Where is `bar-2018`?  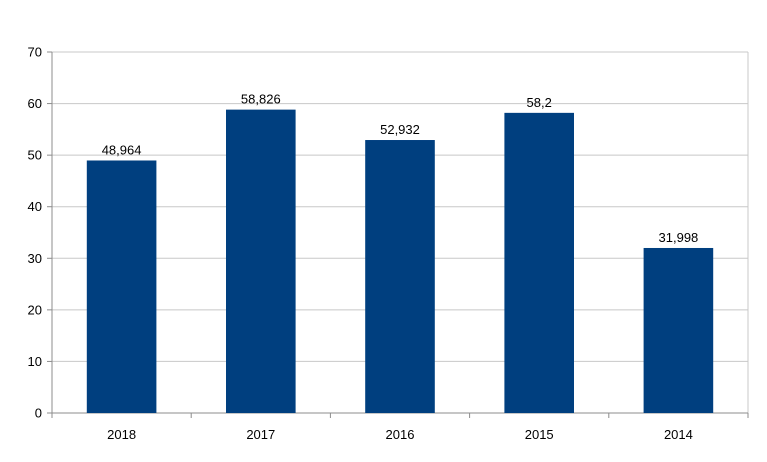
bar-2018 is located at coordinates (121, 286).